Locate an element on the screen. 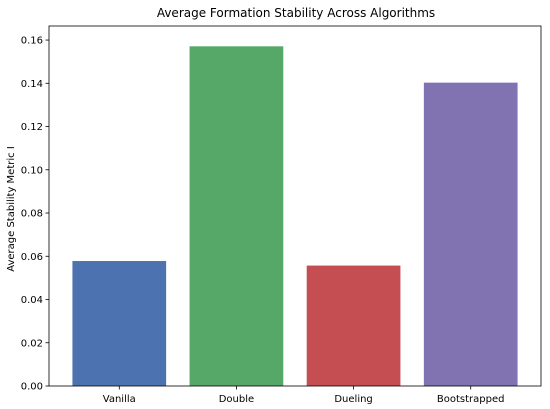 This screenshot has height=409, width=550. y-tick-label: 0.14 is located at coordinates (32, 84).